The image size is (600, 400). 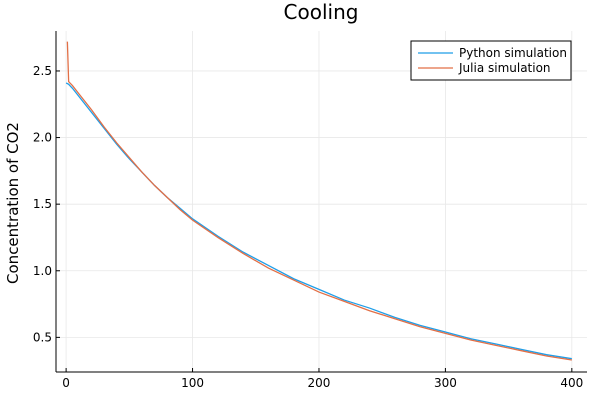 I want to click on x-tick-label: 400, so click(x=571, y=383).